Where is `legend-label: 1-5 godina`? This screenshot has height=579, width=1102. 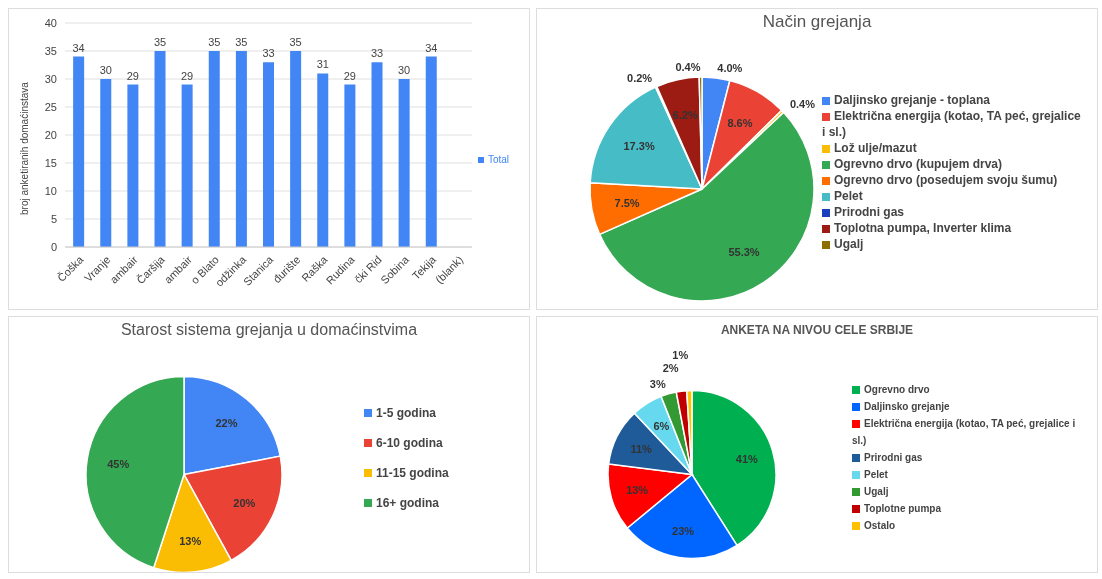 legend-label: 1-5 godina is located at coordinates (406, 412).